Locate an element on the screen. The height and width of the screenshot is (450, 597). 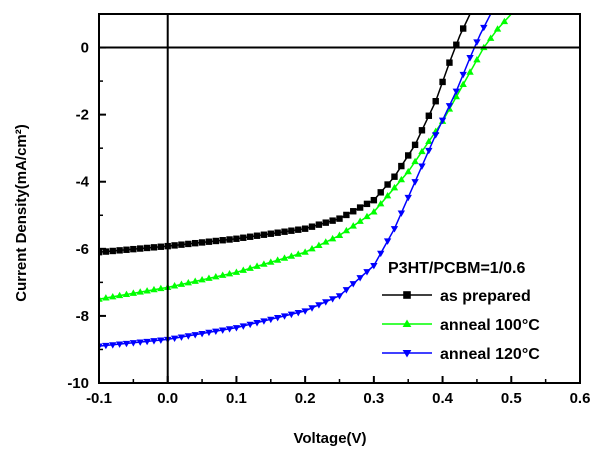
legend-entry: anneal 120°C is located at coordinates (461, 354).